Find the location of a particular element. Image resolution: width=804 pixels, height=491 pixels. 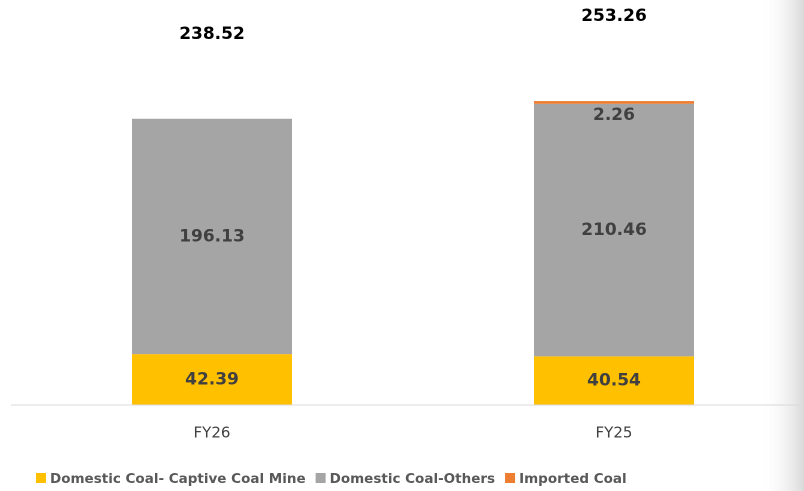

total-label: 253.26 is located at coordinates (614, 16).